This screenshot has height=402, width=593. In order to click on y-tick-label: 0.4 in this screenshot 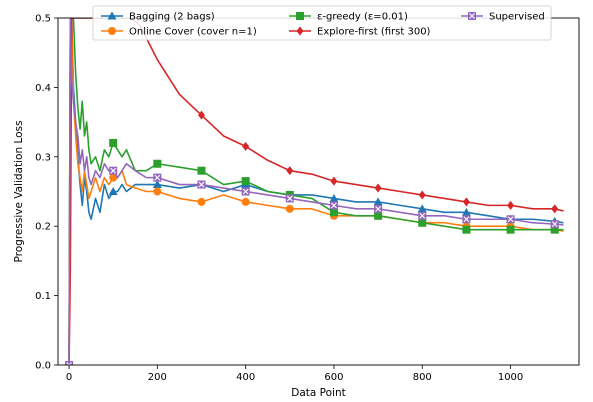, I will do `click(43, 88)`.